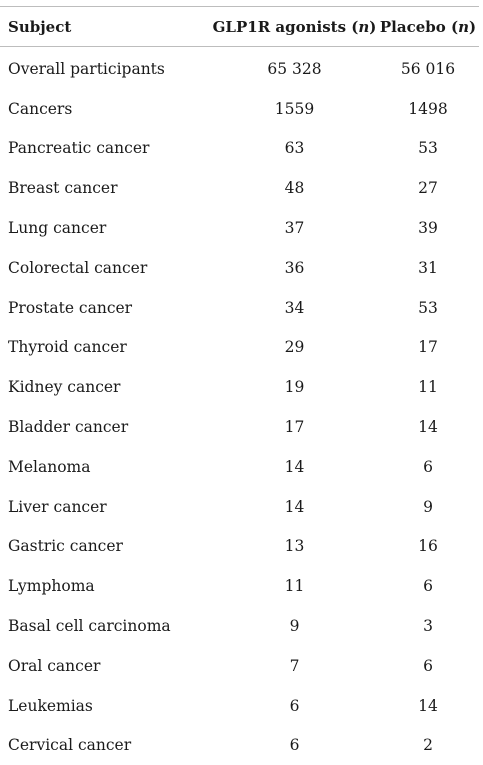  Describe the element at coordinates (294, 626) in the screenshot. I see `row-glp1r-count: 9` at that location.